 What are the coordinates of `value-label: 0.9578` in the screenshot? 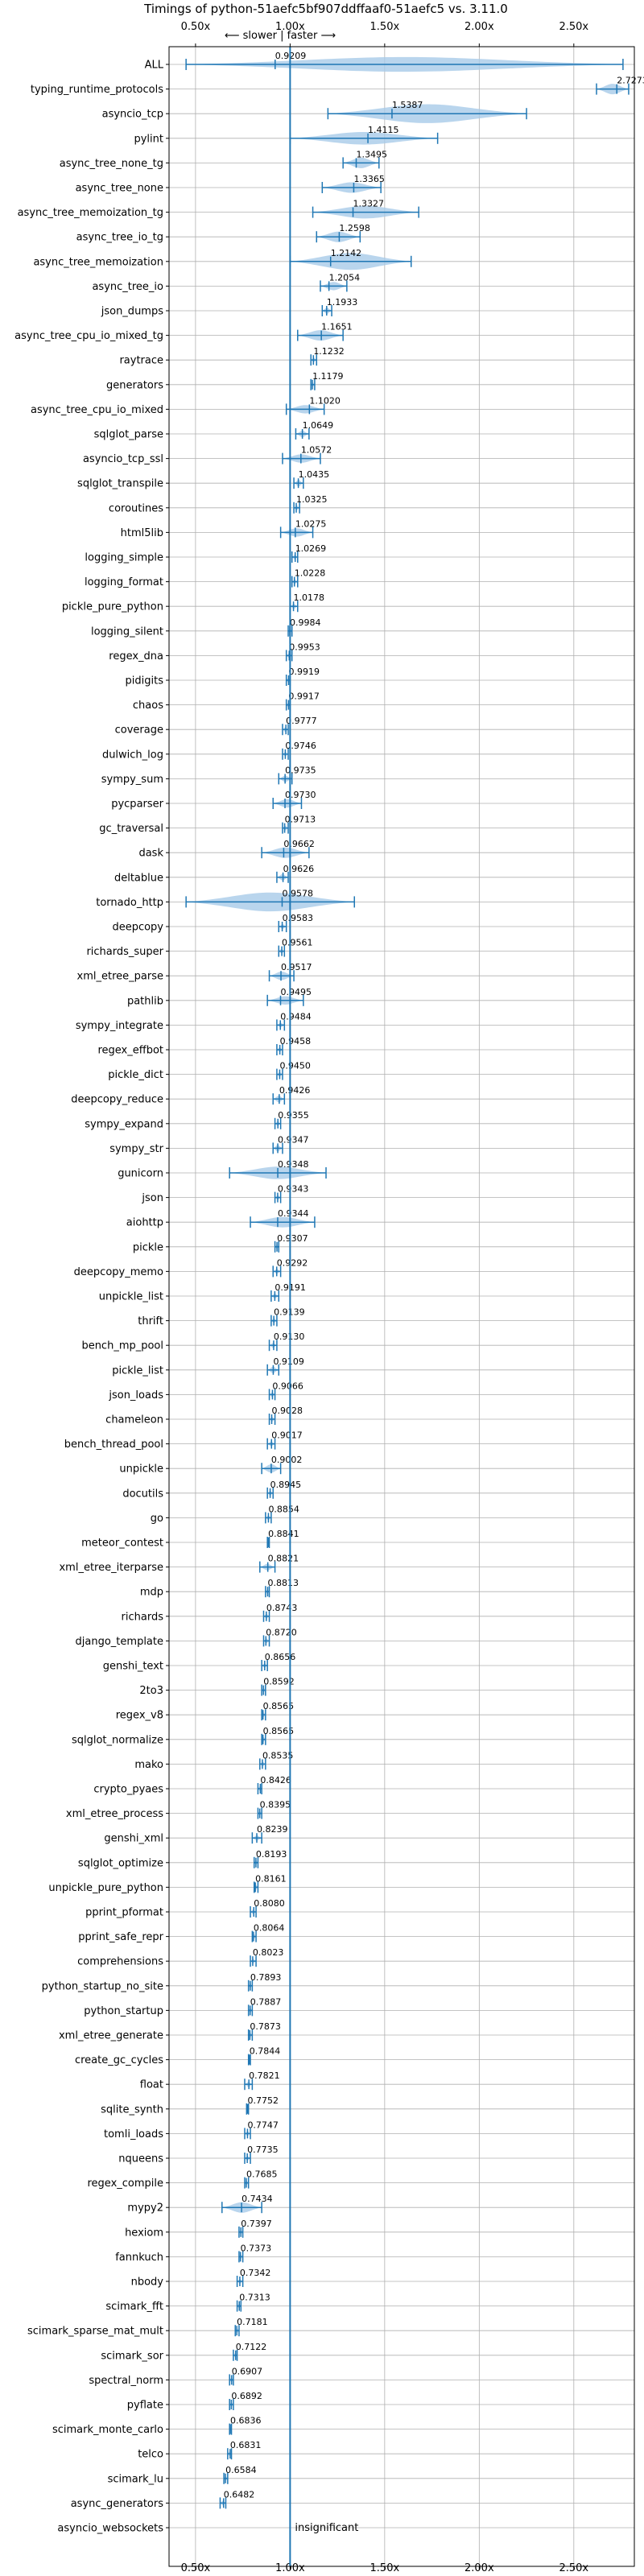 It's located at (297, 893).